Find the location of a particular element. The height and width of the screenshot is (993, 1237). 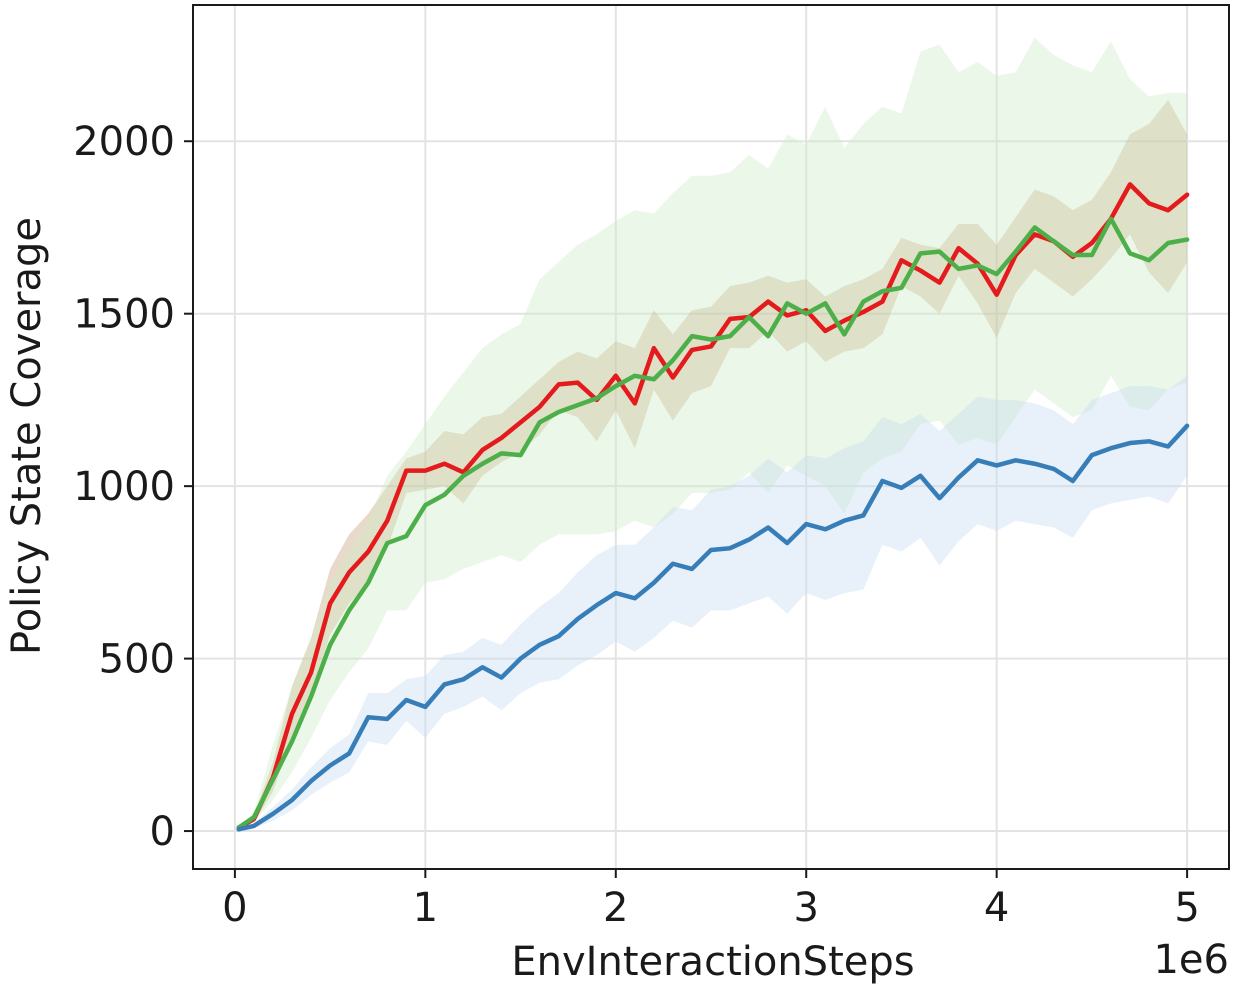

x-tick-label: 2 is located at coordinates (615, 908).